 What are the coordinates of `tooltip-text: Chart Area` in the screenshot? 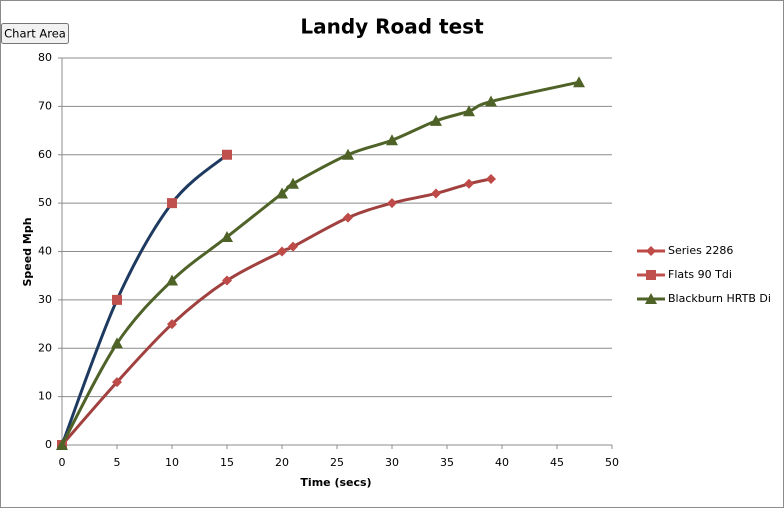 It's located at (35, 34).